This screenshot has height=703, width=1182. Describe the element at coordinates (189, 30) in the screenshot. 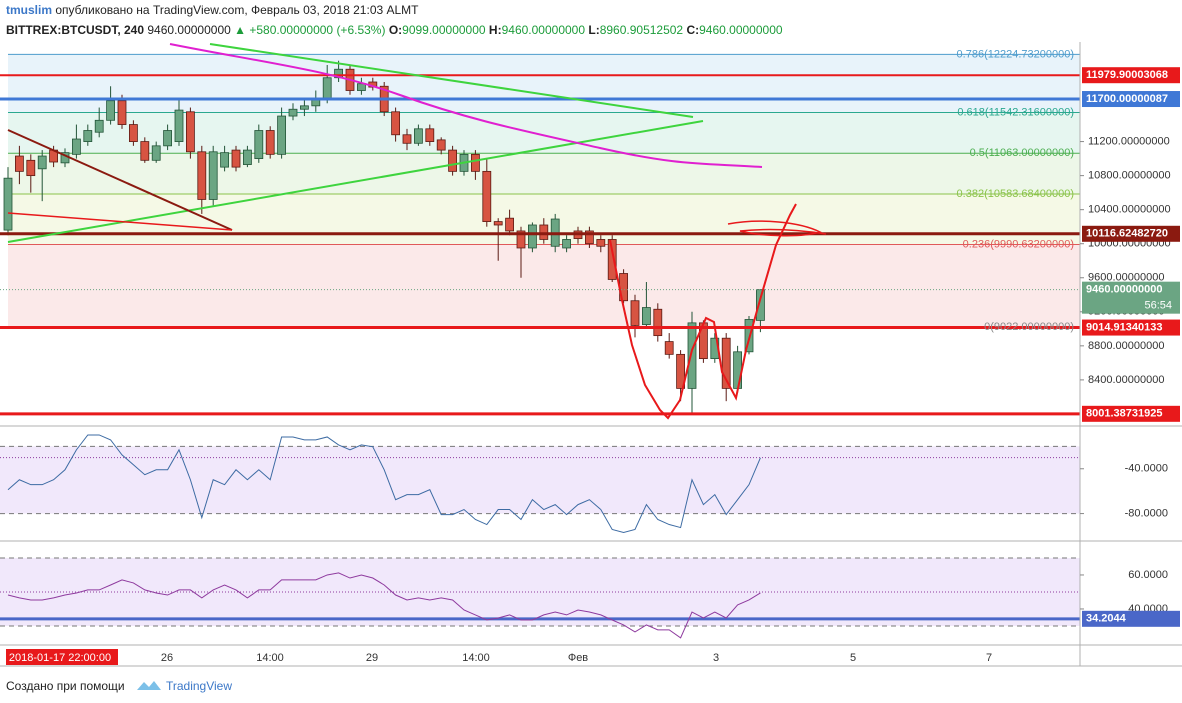

I see `price: 9460.00000000` at that location.